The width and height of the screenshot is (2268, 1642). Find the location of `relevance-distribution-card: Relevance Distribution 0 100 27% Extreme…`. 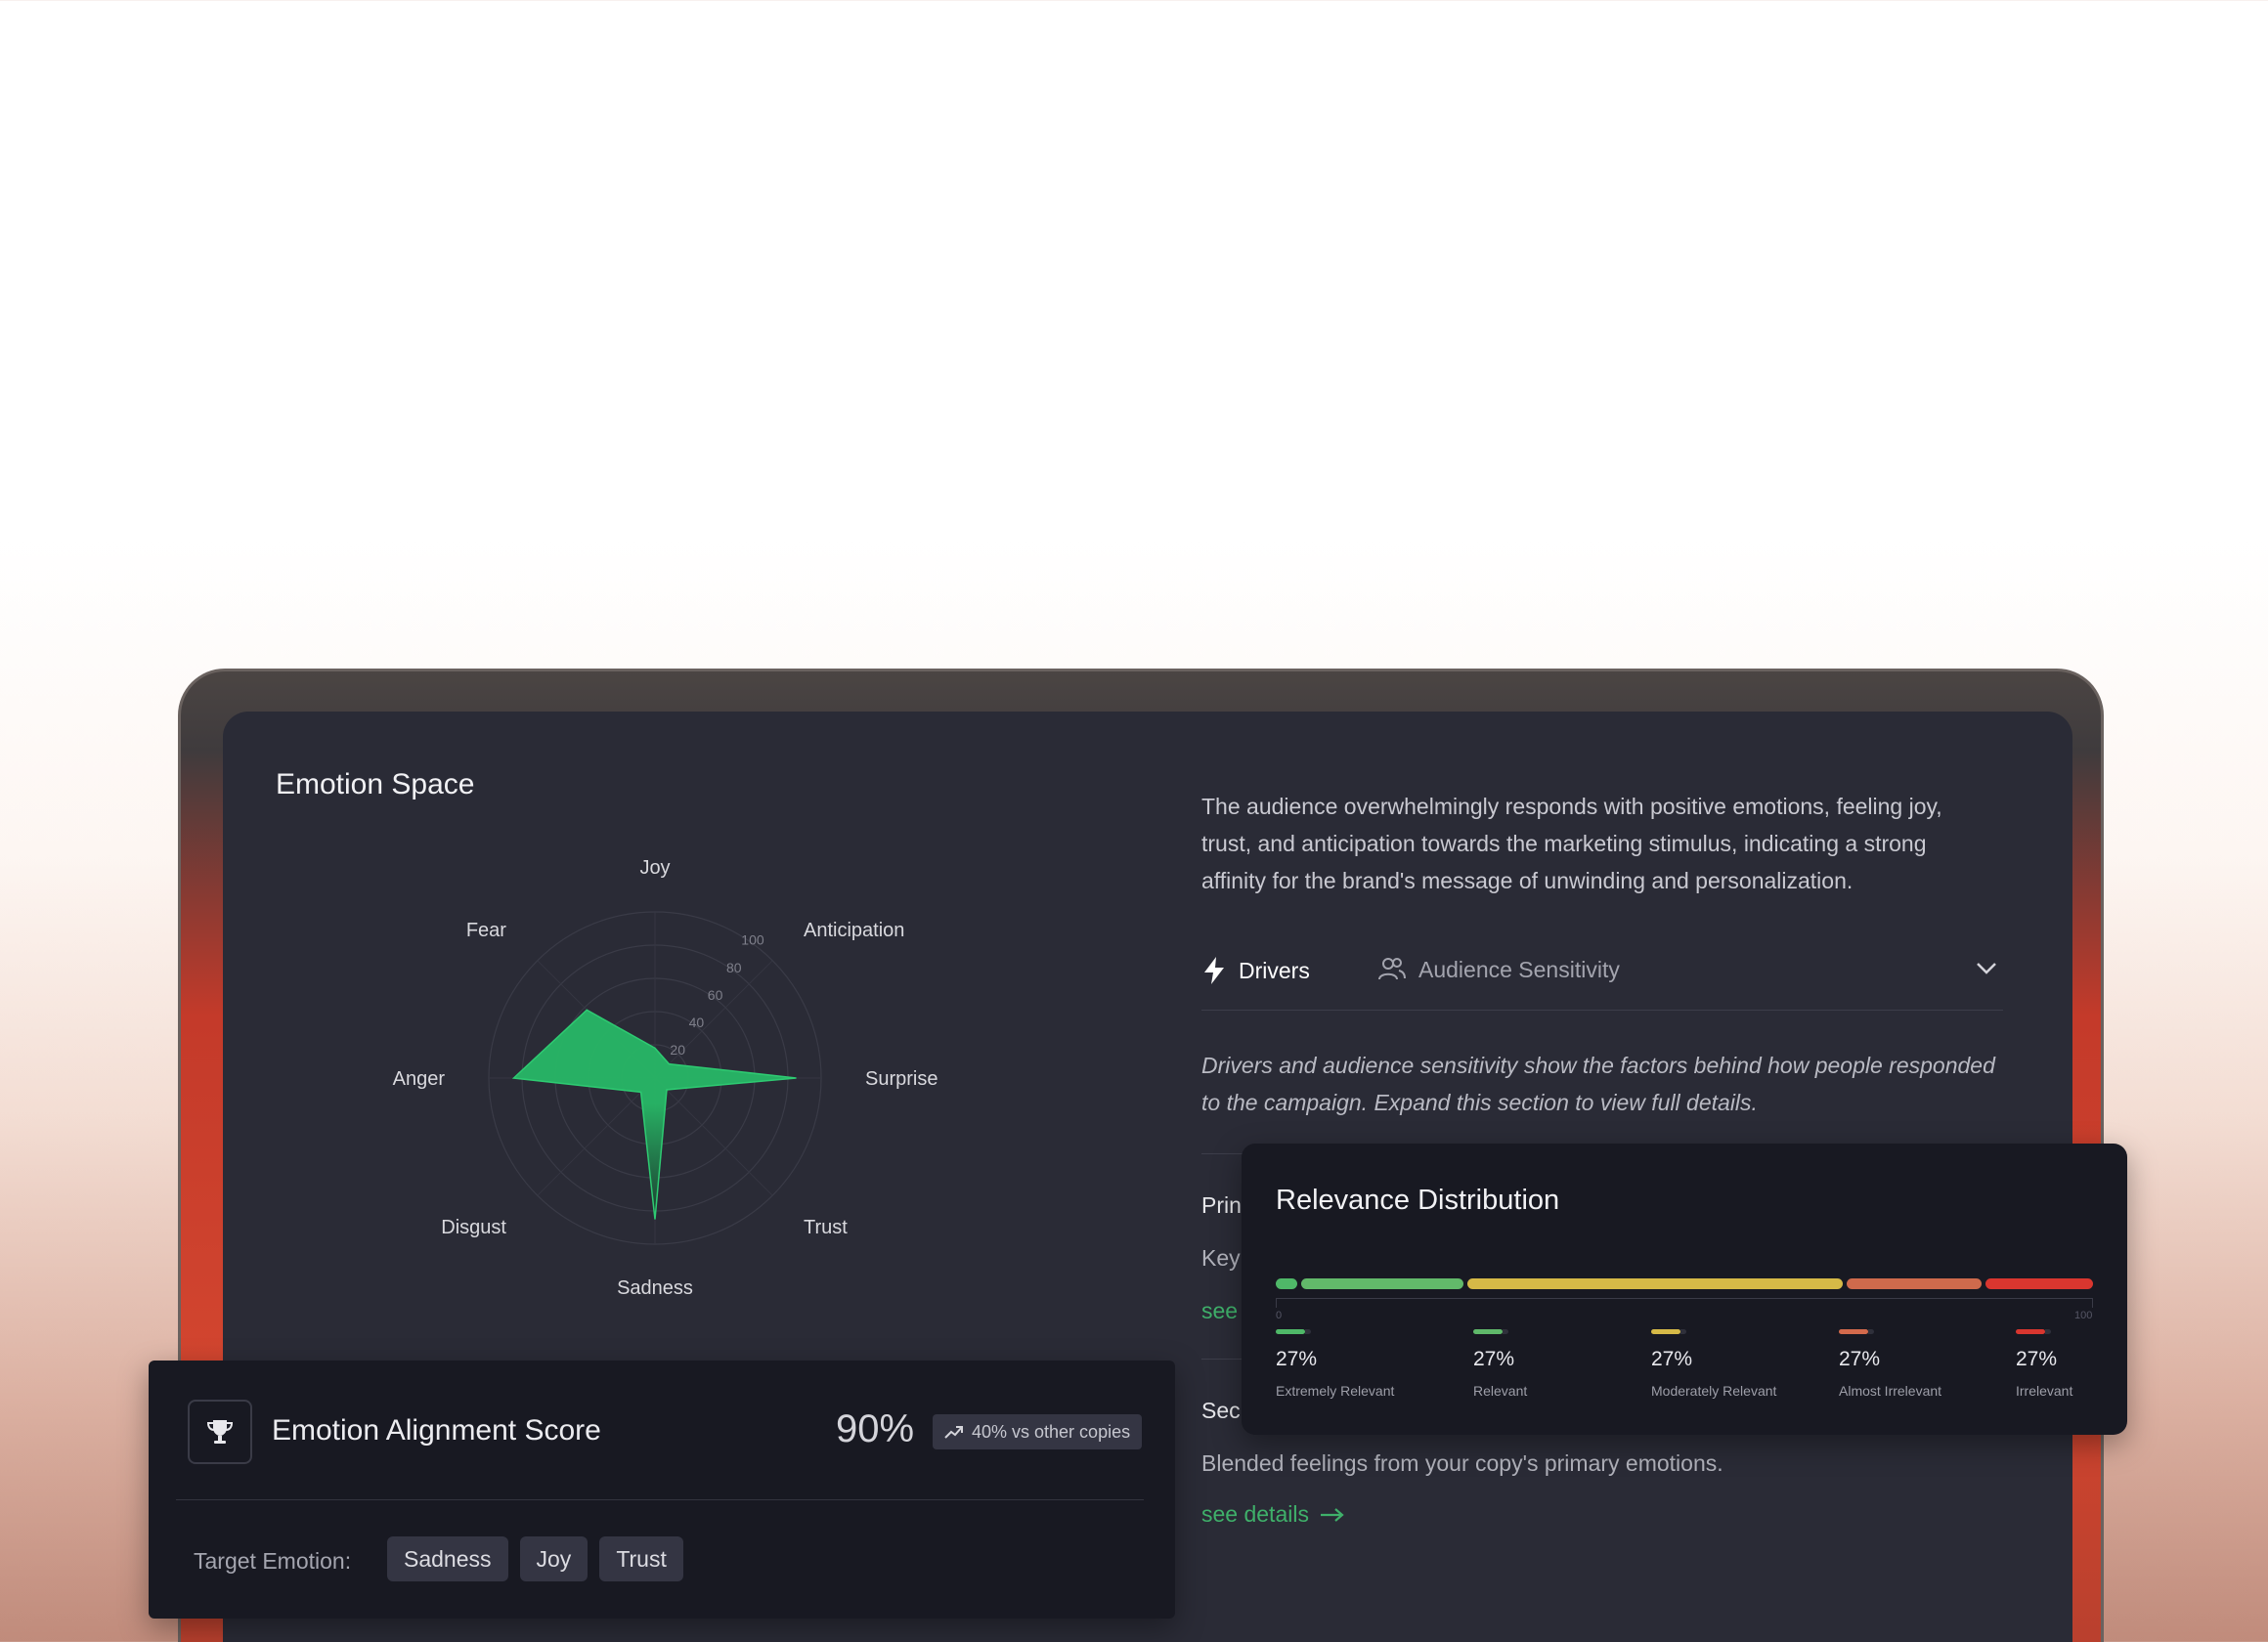

relevance-distribution-card: Relevance Distribution 0 100 27% Extreme… is located at coordinates (1684, 1289).